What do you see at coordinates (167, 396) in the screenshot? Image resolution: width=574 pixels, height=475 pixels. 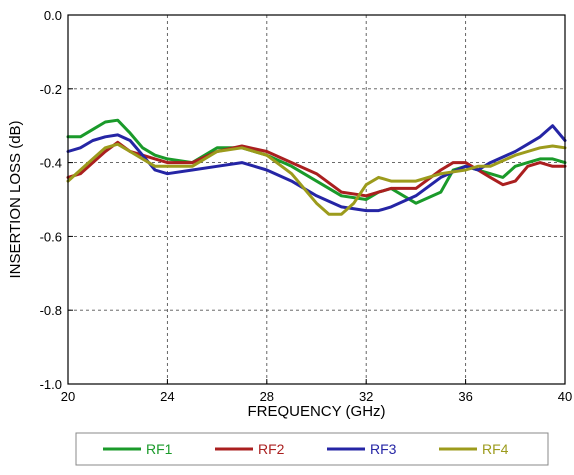 I see `x-tick-label: 24` at bounding box center [167, 396].